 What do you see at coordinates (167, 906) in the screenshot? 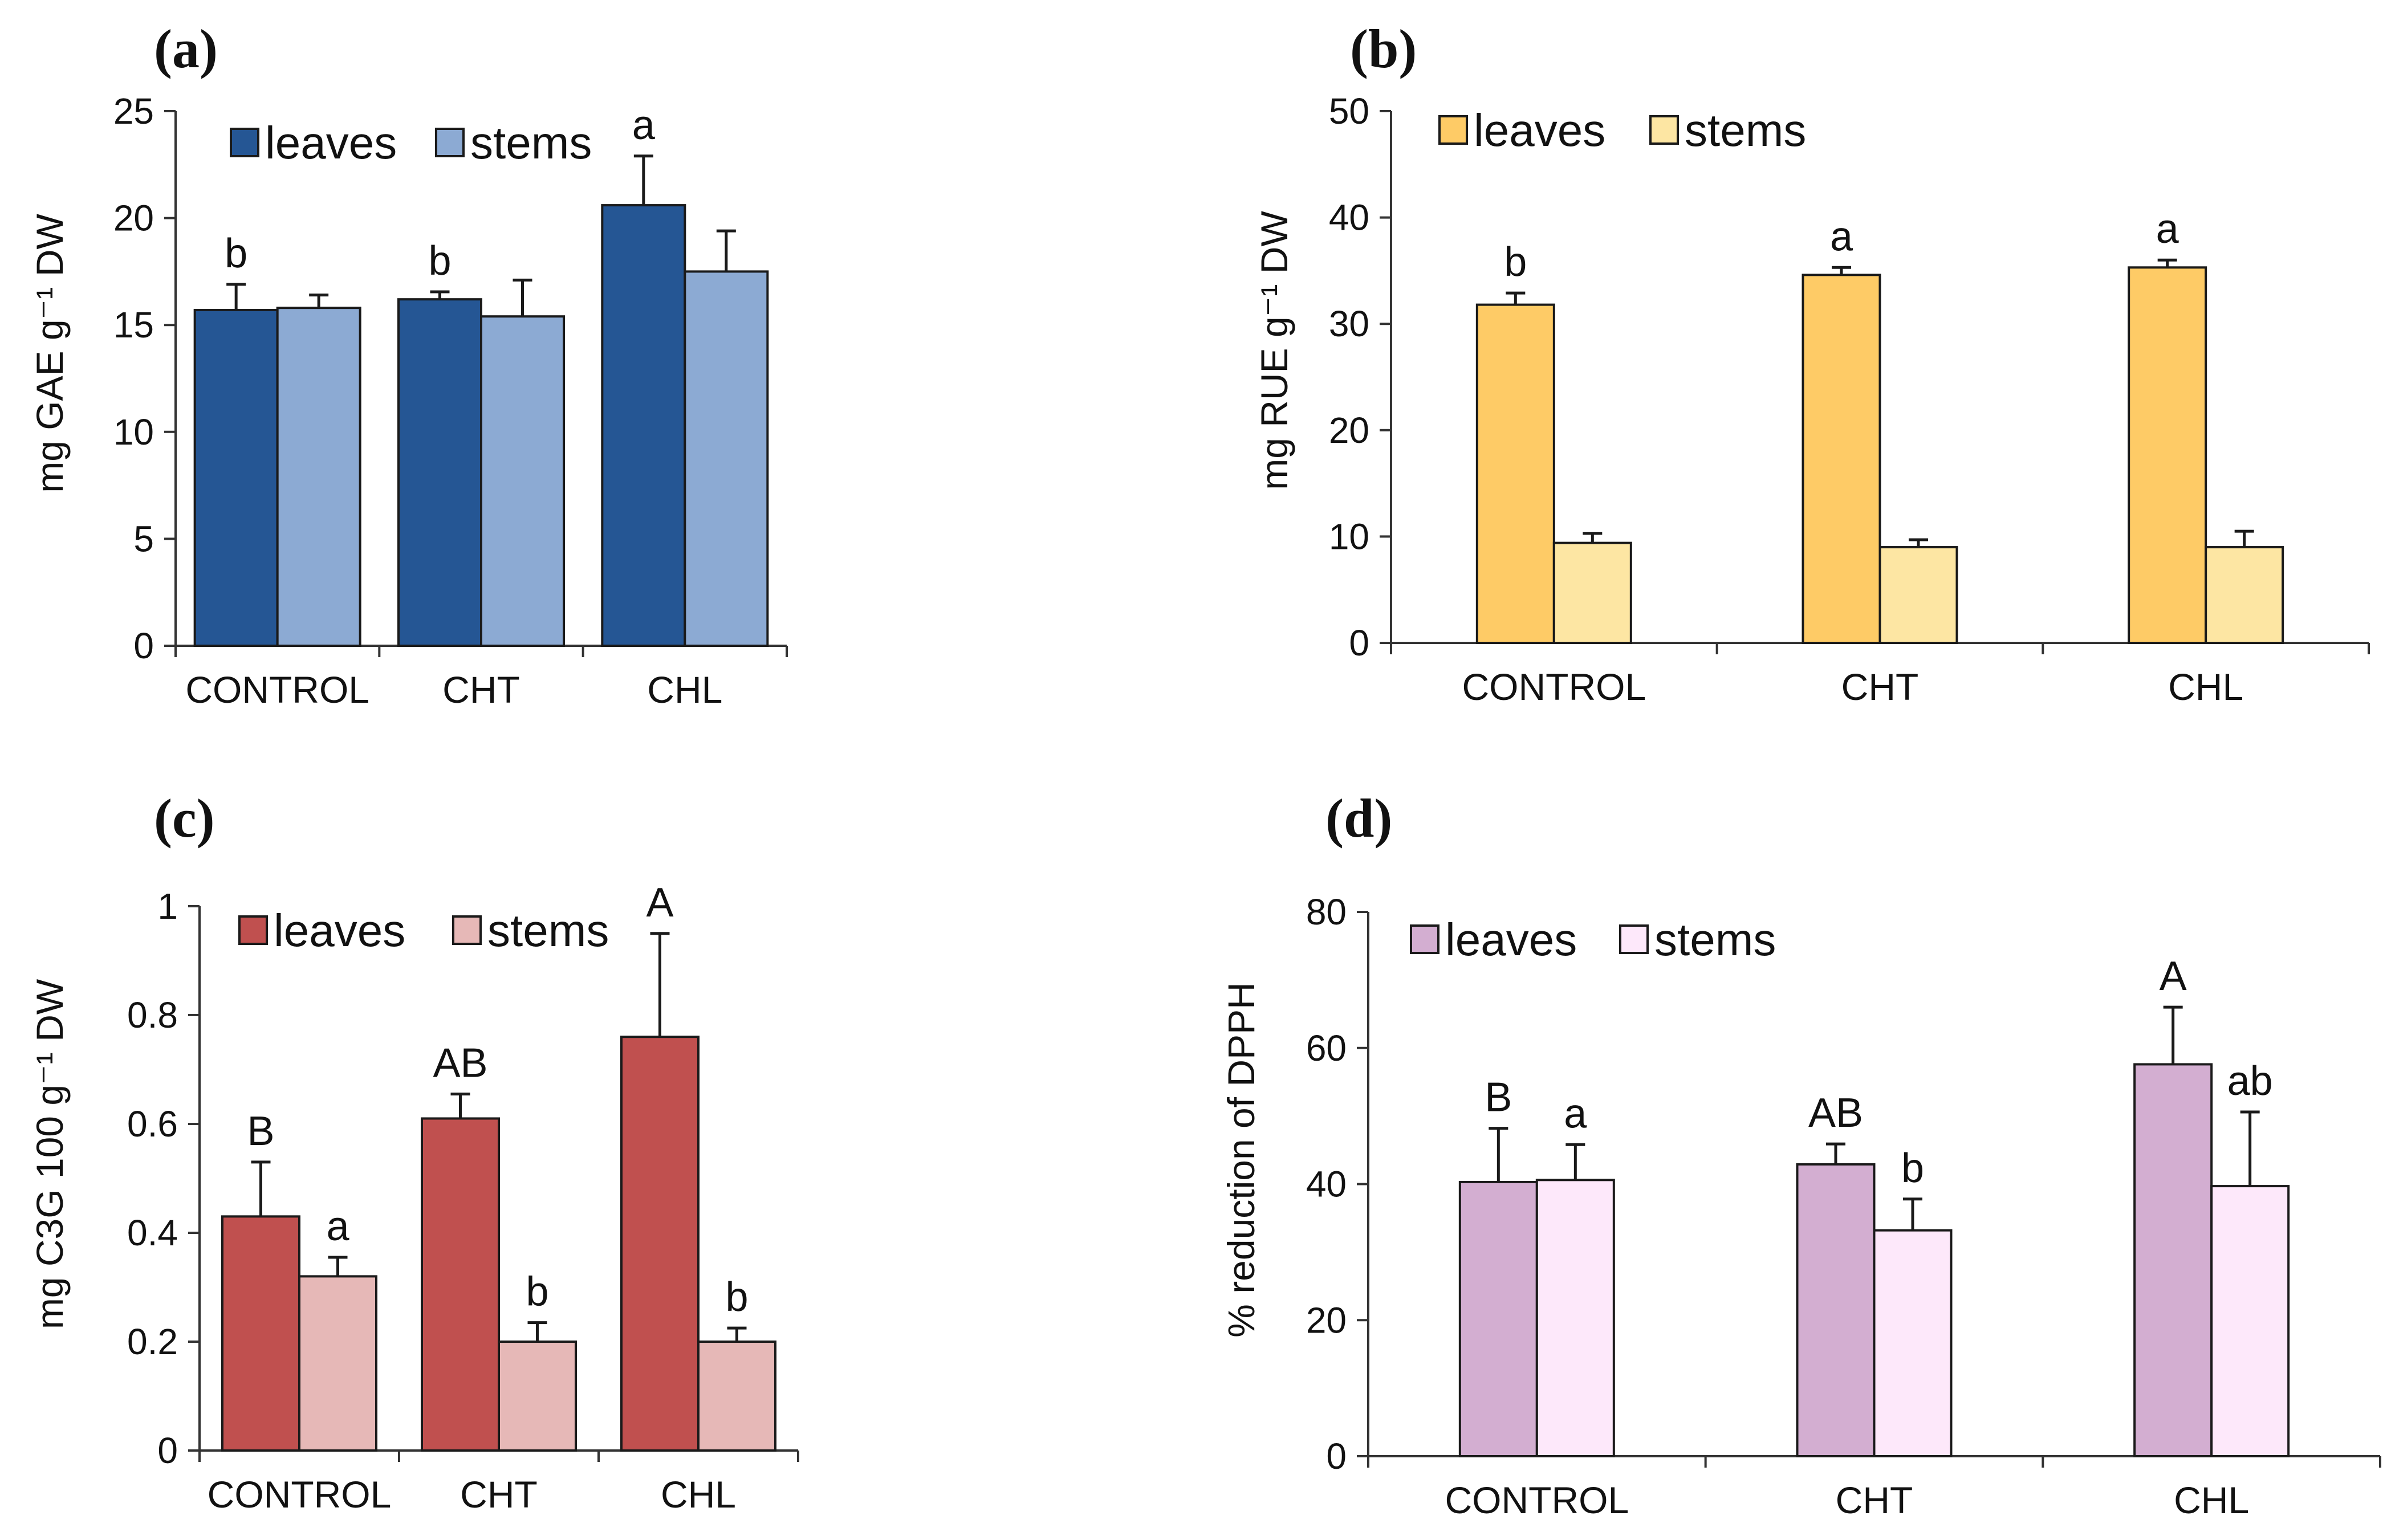
I see `panel-c-y-tick-label: 1` at bounding box center [167, 906].